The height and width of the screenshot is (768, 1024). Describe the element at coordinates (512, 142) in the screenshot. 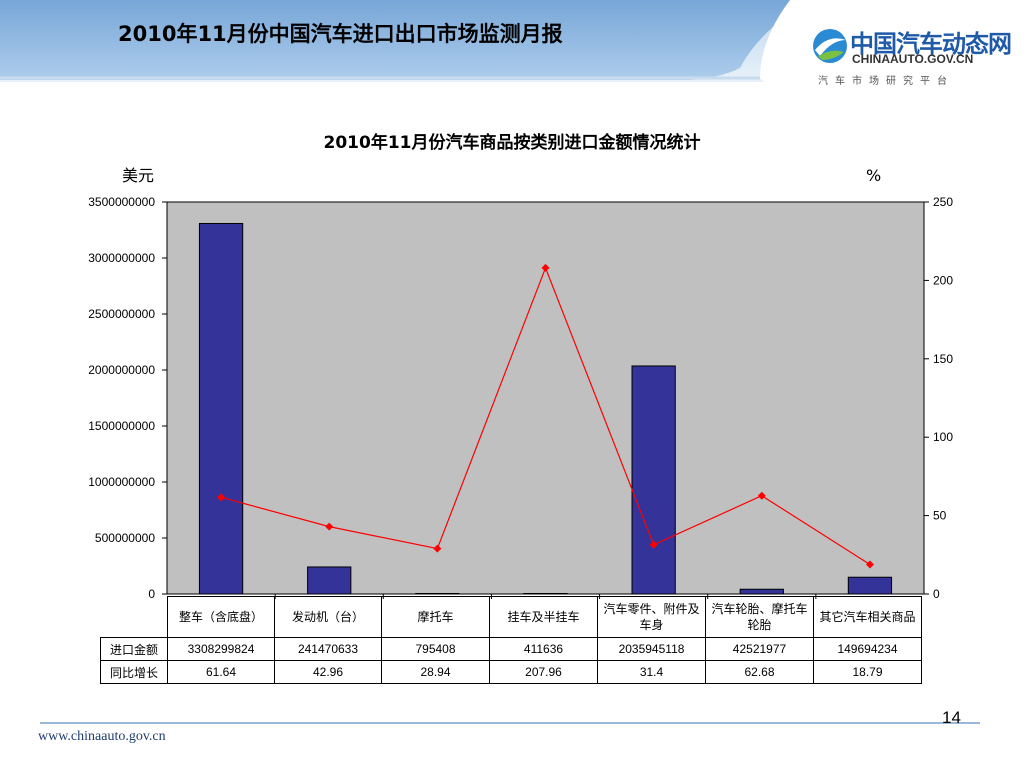

I see `chart-title: 2010年11月份汽车商品按类别进口金额情况统计` at that location.